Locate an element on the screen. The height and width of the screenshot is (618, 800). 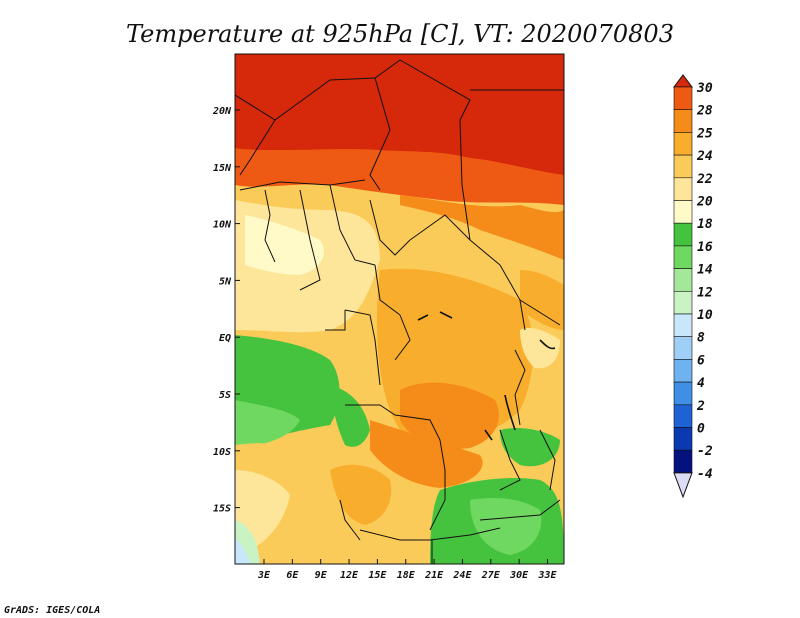
colorbar-label: 24 is located at coordinates (704, 156).